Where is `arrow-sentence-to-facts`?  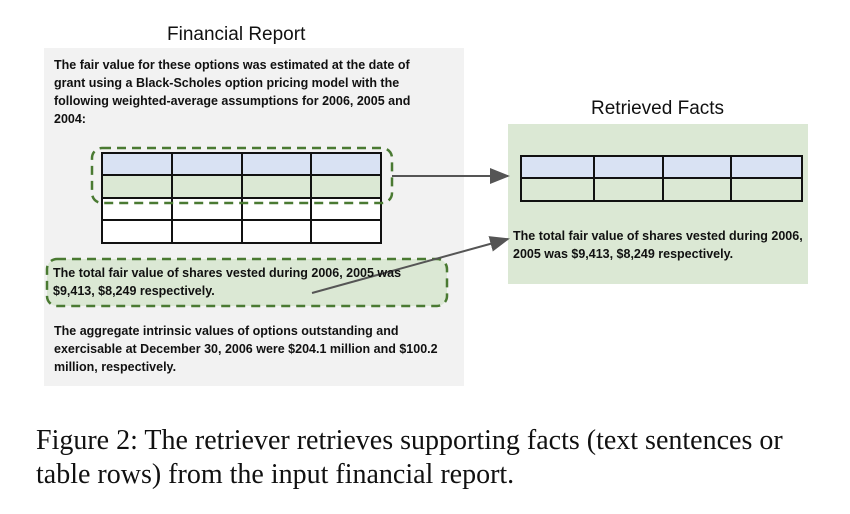
arrow-sentence-to-facts is located at coordinates (410, 265).